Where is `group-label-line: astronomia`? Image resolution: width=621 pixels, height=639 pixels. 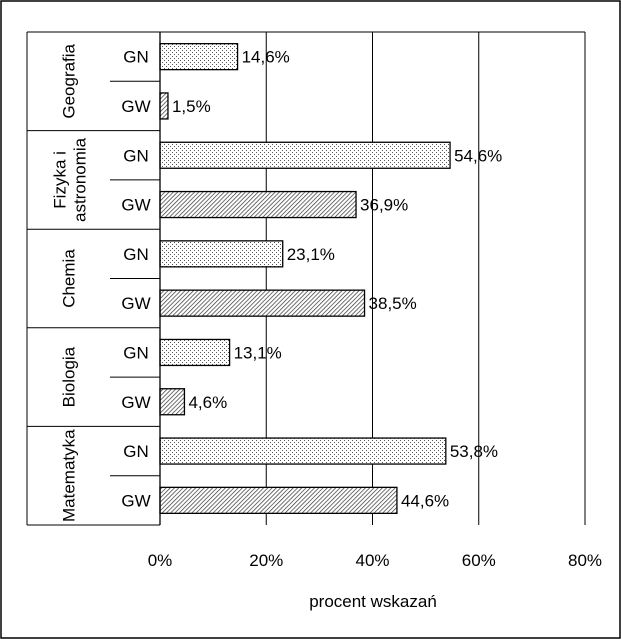
group-label-line: astronomia is located at coordinates (80, 179).